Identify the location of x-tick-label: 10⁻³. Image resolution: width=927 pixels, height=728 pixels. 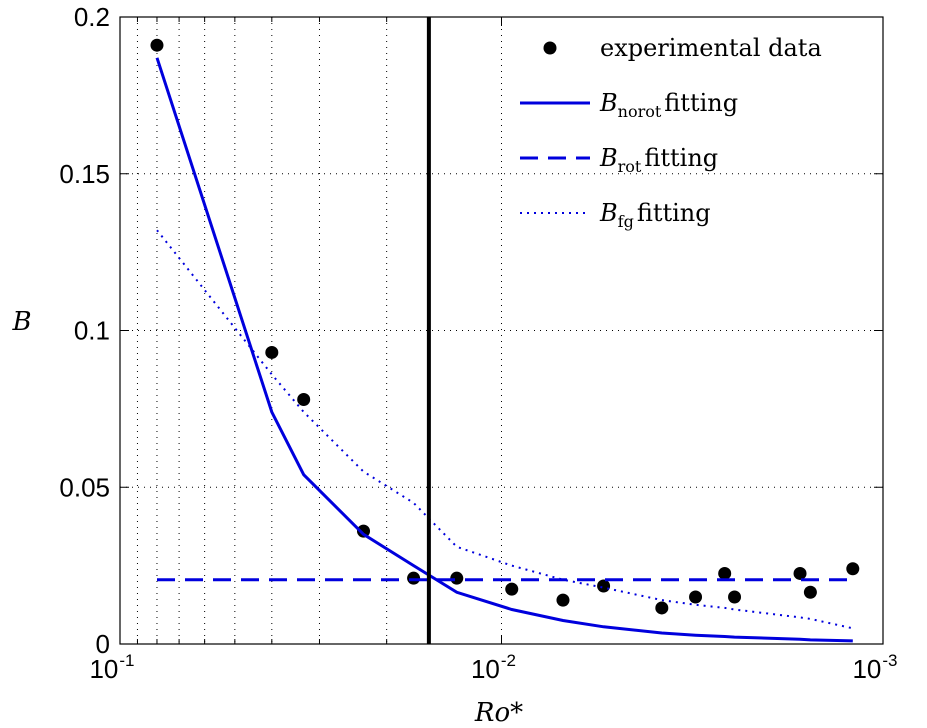
(874, 667).